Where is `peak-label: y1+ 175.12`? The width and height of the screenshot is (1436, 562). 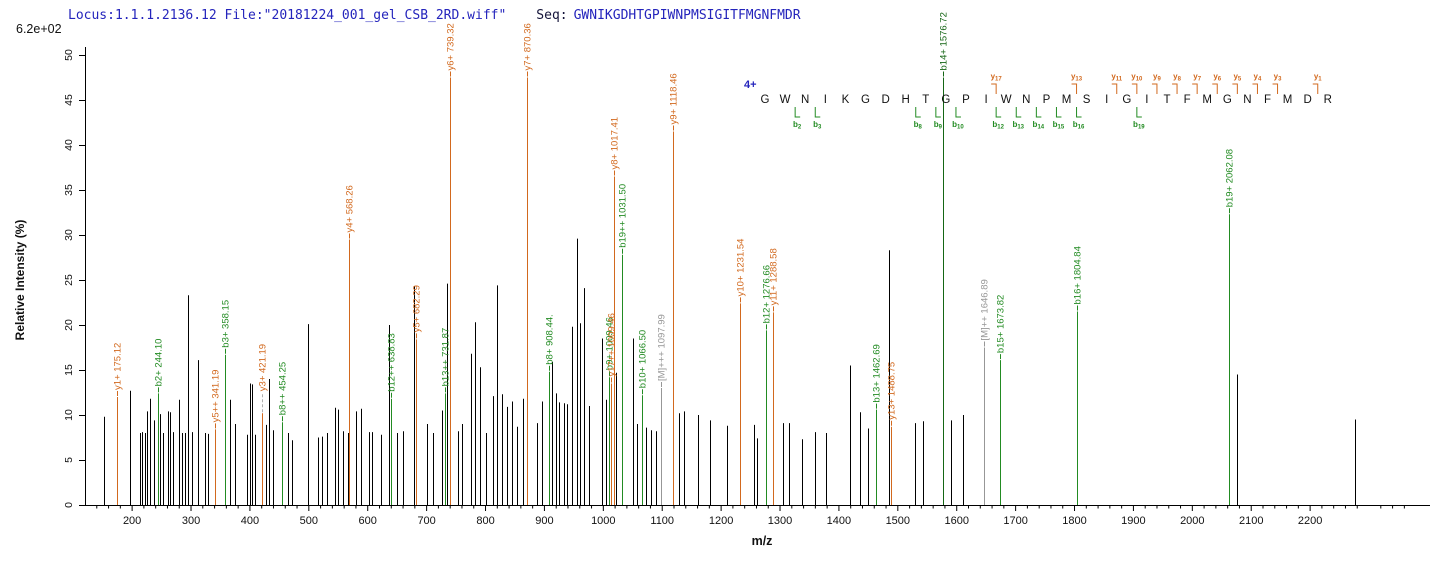 peak-label: y1+ 175.12 is located at coordinates (118, 366).